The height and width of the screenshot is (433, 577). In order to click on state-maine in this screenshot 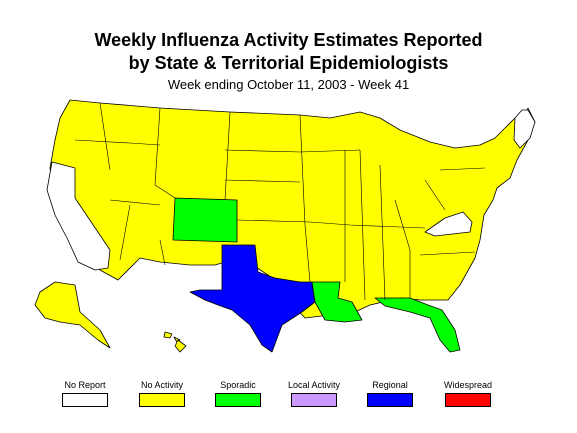, I will do `click(524, 129)`.